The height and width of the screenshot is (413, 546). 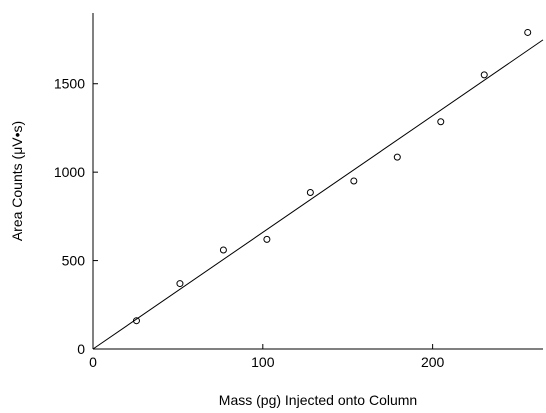 What do you see at coordinates (263, 362) in the screenshot?
I see `x-tick-label: 100` at bounding box center [263, 362].